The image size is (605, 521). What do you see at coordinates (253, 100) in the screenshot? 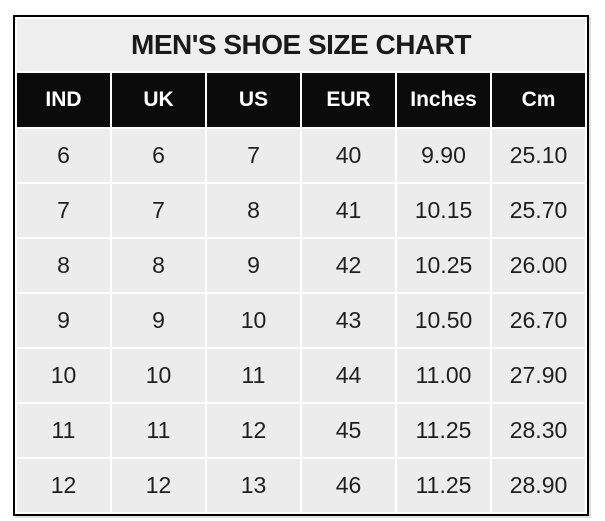
I see `col-header-us: US` at bounding box center [253, 100].